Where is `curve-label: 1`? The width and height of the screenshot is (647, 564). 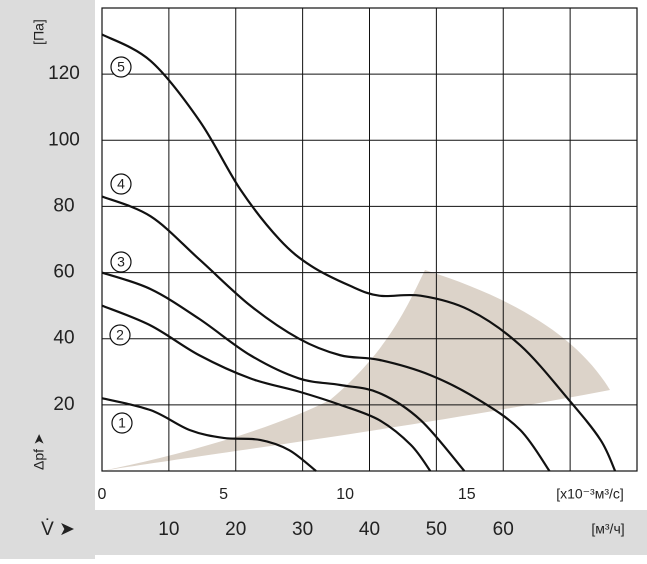 curve-label: 1 is located at coordinates (122, 423).